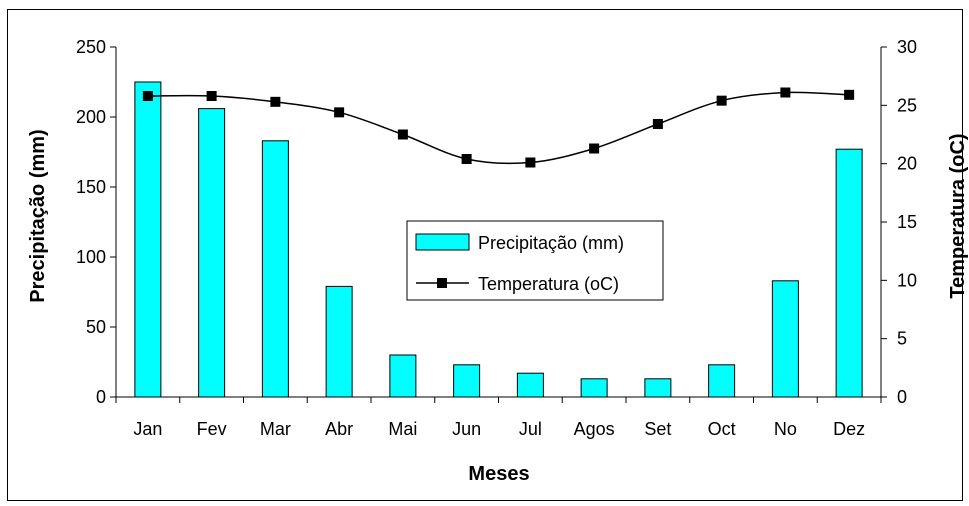 This screenshot has width=969, height=506. I want to click on y-tick-label-right-10: 10, so click(907, 280).